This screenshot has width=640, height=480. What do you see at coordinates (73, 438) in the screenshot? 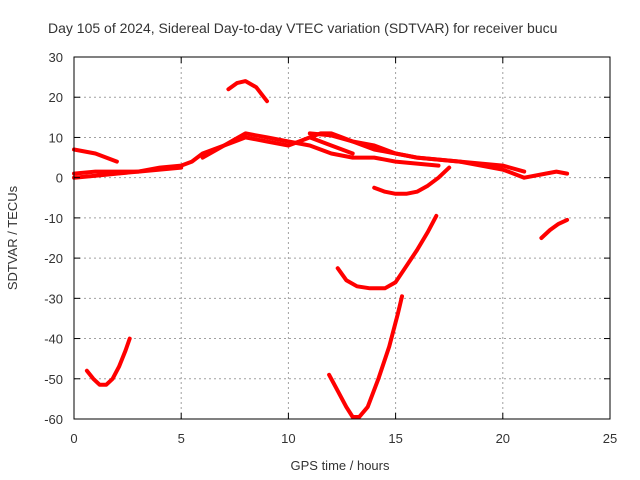
I see `x-tick-label: 0` at bounding box center [73, 438].